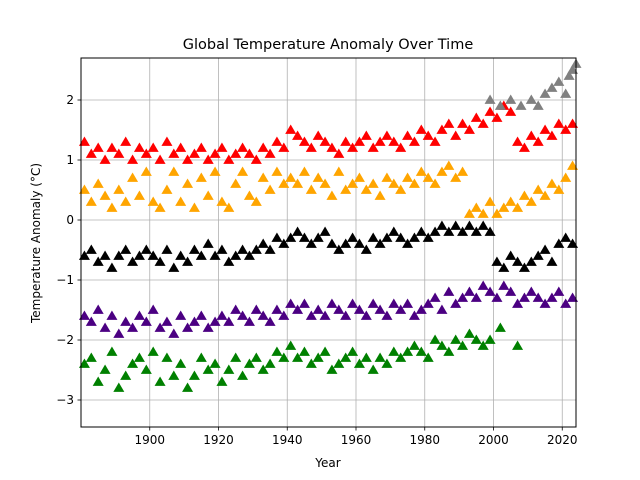  I want to click on x-tick-label: 1900, so click(149, 440).